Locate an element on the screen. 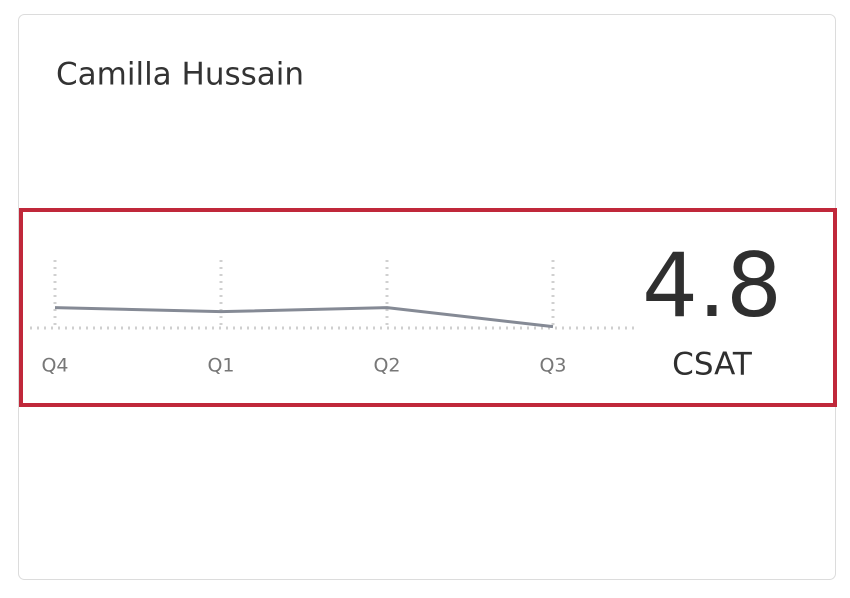 This screenshot has height=598, width=850. x-tick-label: Q1 is located at coordinates (220, 366).